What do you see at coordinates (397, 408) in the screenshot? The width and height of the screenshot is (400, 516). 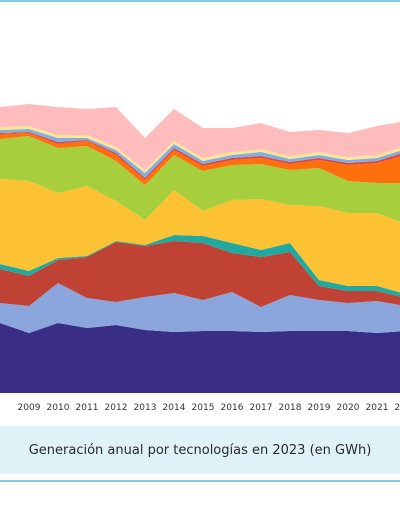 I see `x-tick-label: 2022` at bounding box center [397, 408].